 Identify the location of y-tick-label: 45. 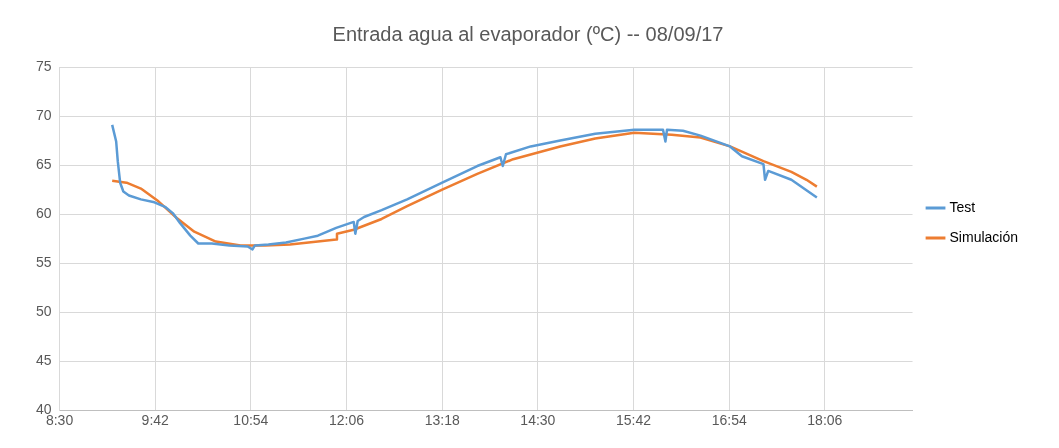
(43, 360).